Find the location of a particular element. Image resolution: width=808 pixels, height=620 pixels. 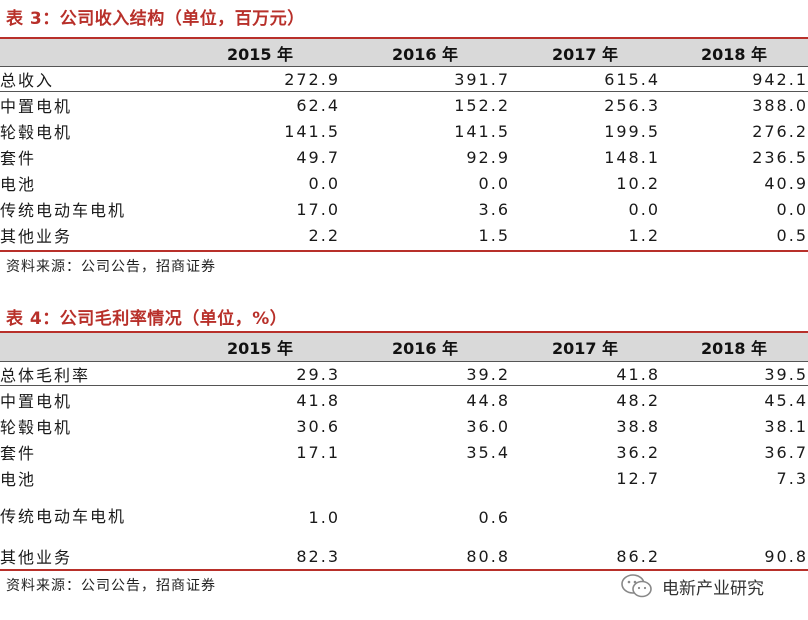

table-cell: 39.5 is located at coordinates (786, 374).